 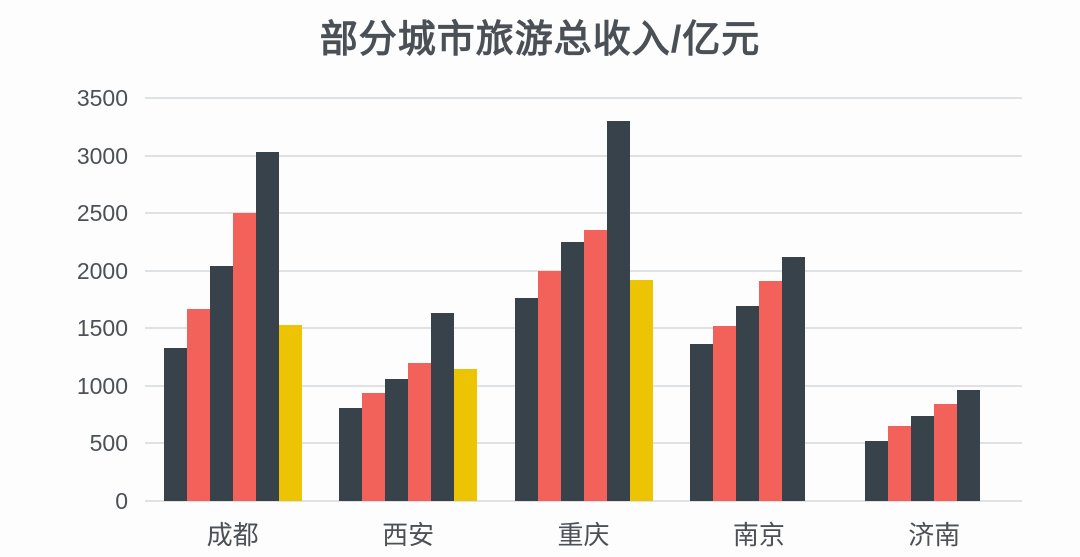 I want to click on y-axis-tick-label: 1000, so click(x=102, y=385).